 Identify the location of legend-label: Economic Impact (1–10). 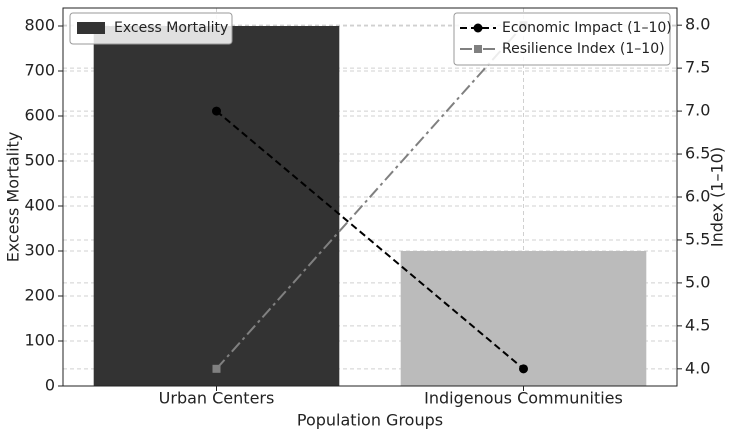
(587, 28).